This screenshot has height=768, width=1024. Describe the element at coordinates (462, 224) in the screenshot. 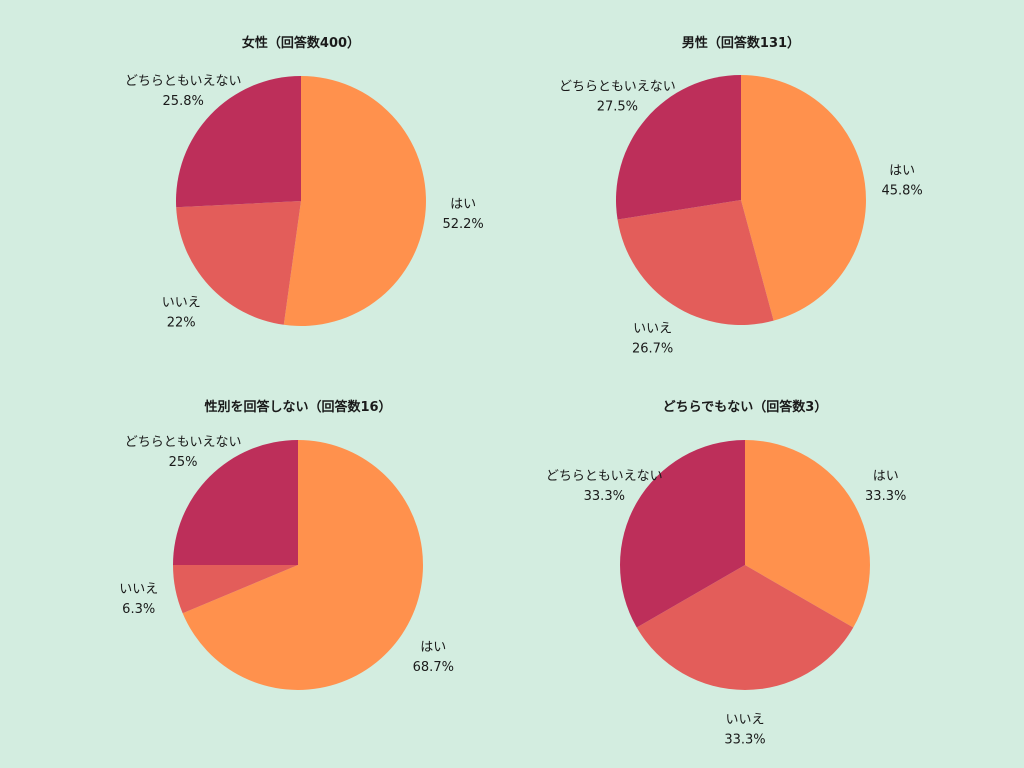

I see `slice-percent-label: 52.2%` at that location.